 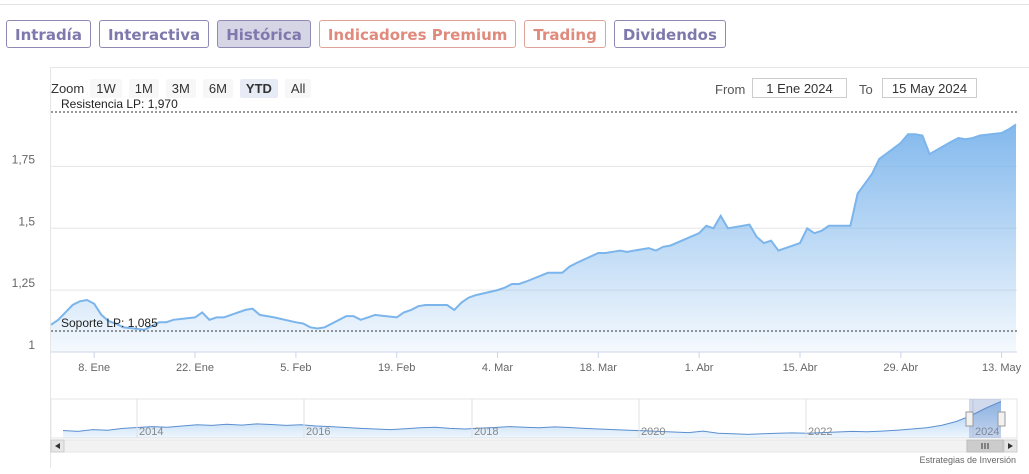 I want to click on tab-interactiva: Interactiva, so click(x=154, y=34).